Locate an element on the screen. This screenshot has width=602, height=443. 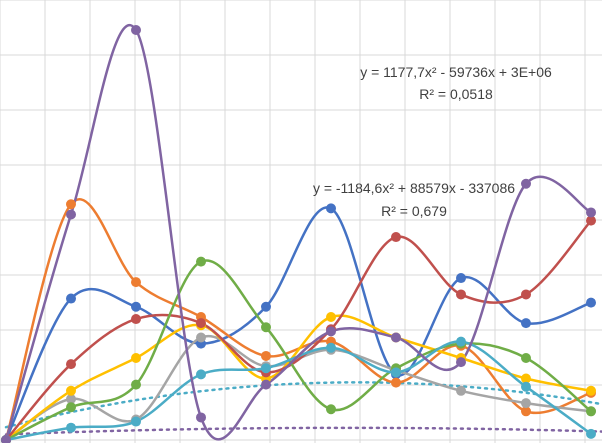
trendline-1-equation: y = 1177,7x² - 59736x + 3E+06 is located at coordinates (456, 72).